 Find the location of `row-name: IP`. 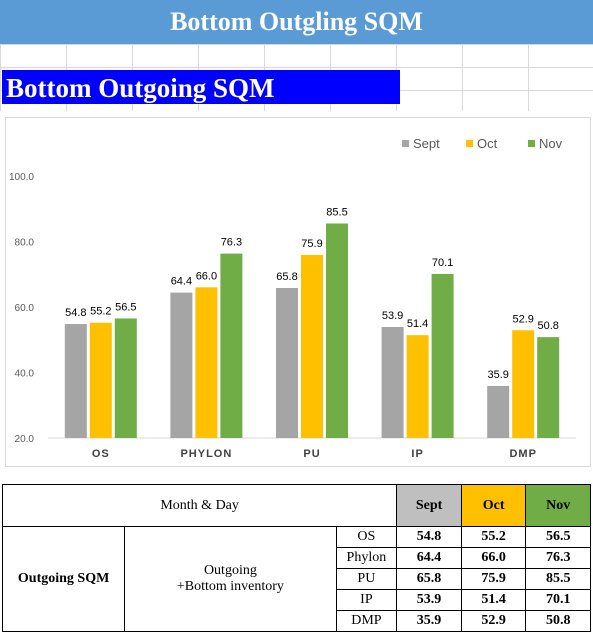

row-name: IP is located at coordinates (366, 600).